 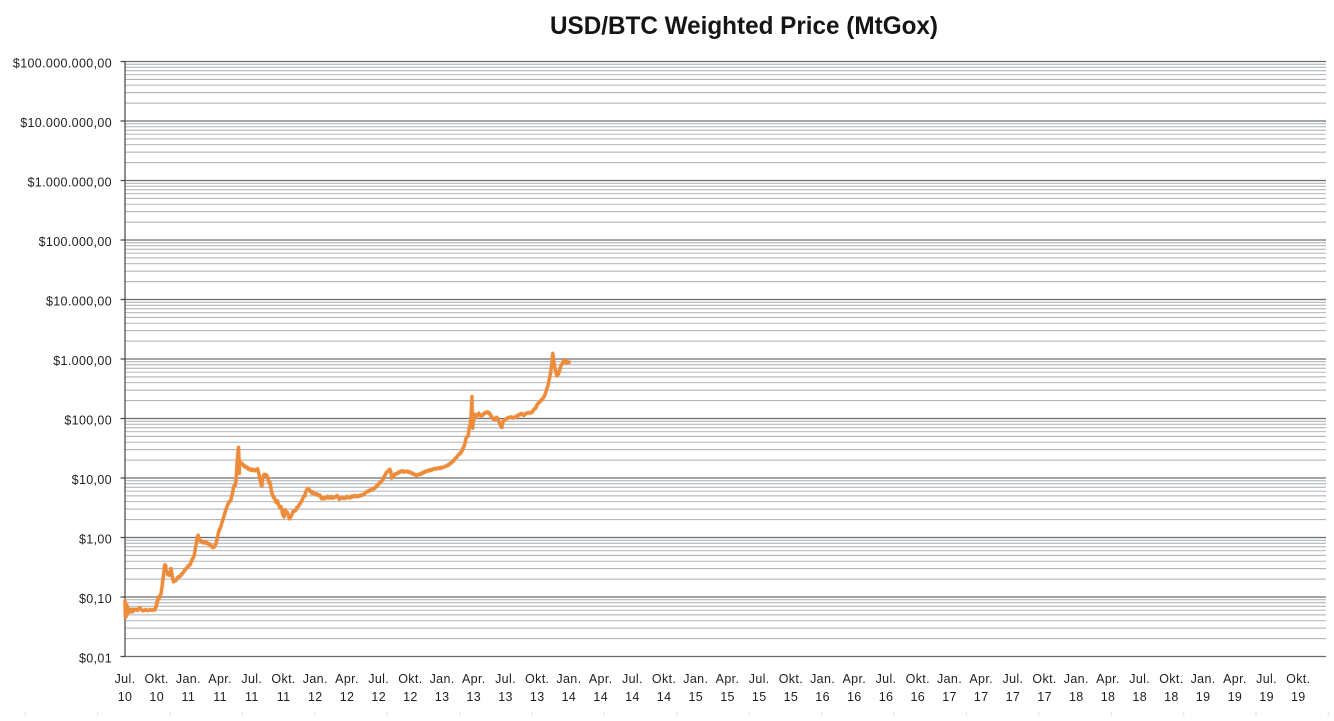 I want to click on svg-text: $1.000,00, so click(x=82, y=361).